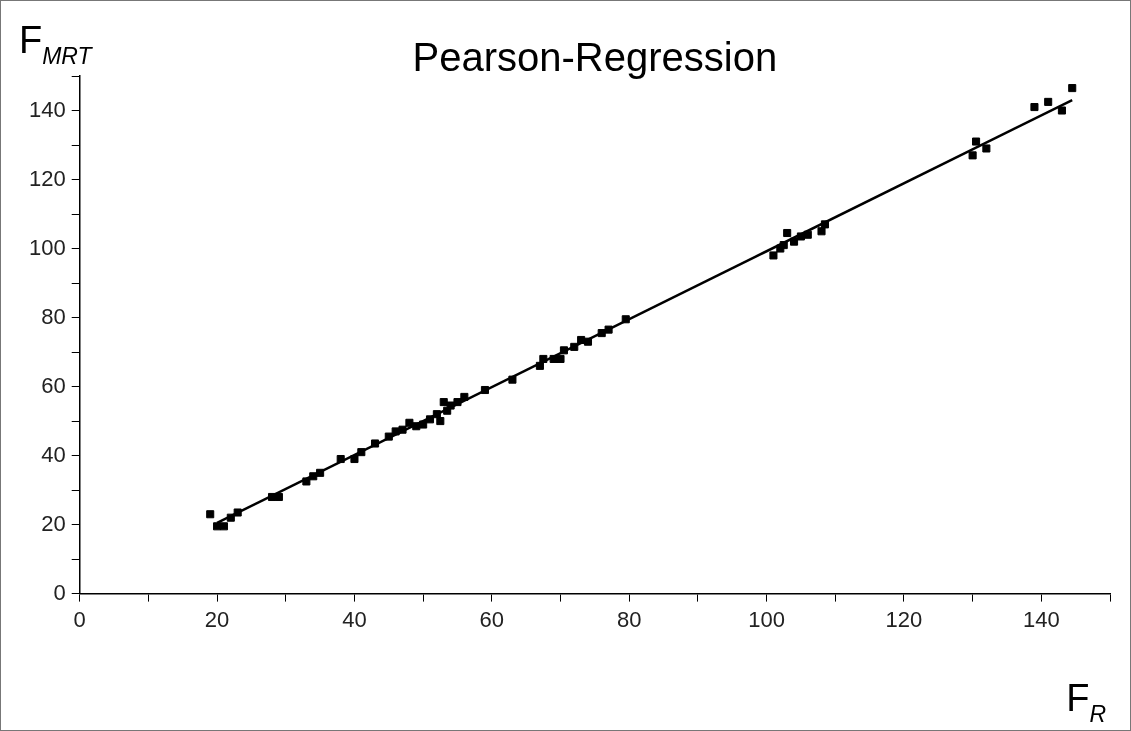 The image size is (1131, 731). What do you see at coordinates (1041, 619) in the screenshot?
I see `x-tick-label: 140` at bounding box center [1041, 619].